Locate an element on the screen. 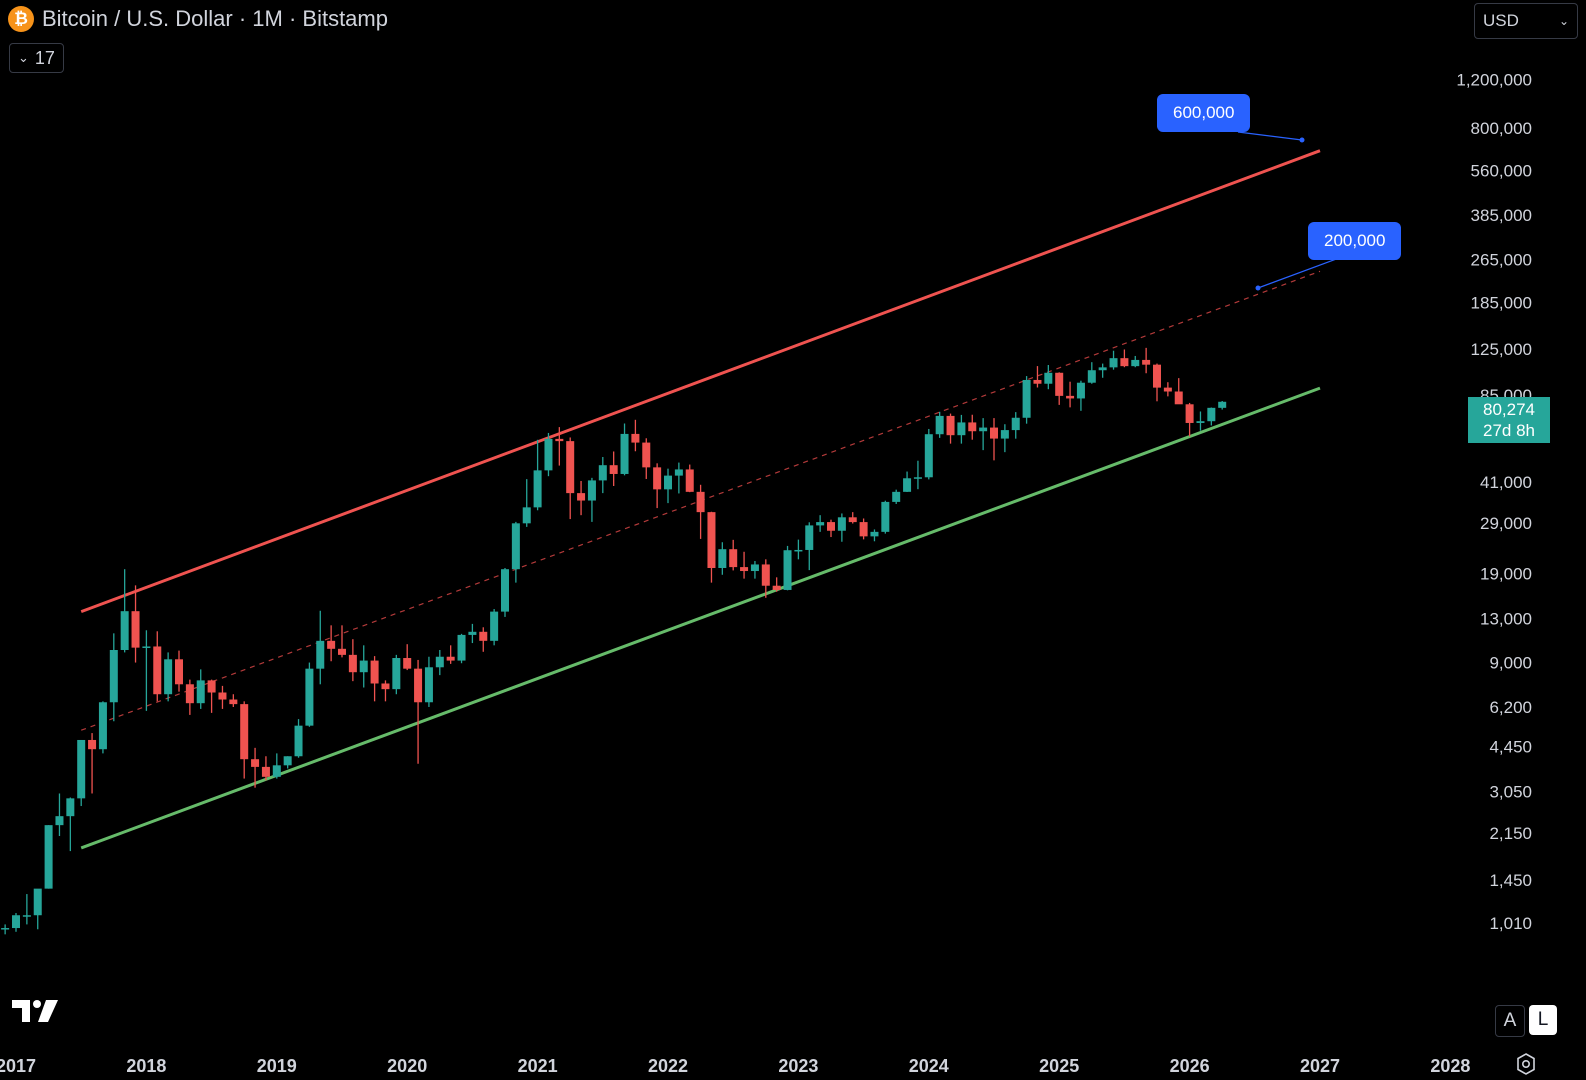  auto-label: A is located at coordinates (1510, 1020).